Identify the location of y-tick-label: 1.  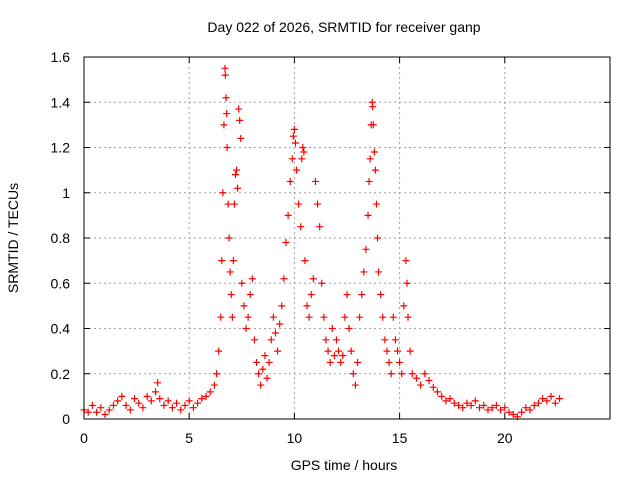
(66, 193).